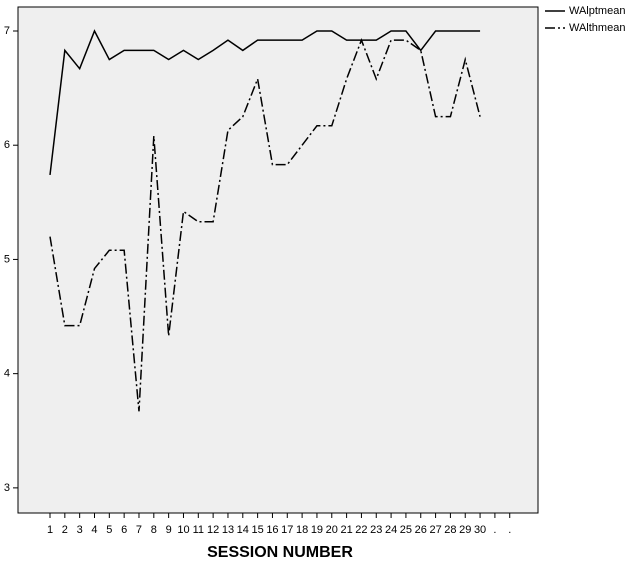 This screenshot has width=638, height=566. Describe the element at coordinates (154, 530) in the screenshot. I see `x-tick-label: 8` at that location.